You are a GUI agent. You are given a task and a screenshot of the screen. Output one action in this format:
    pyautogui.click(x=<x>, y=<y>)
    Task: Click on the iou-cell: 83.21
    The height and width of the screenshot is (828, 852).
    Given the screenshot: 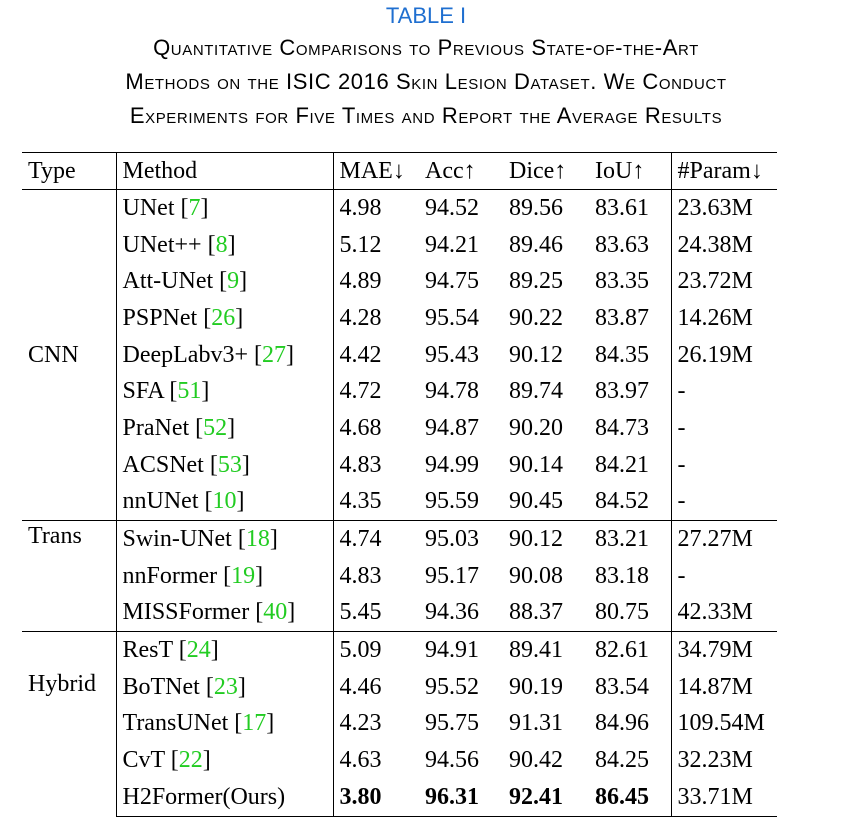 What is the action you would take?
    pyautogui.click(x=630, y=539)
    